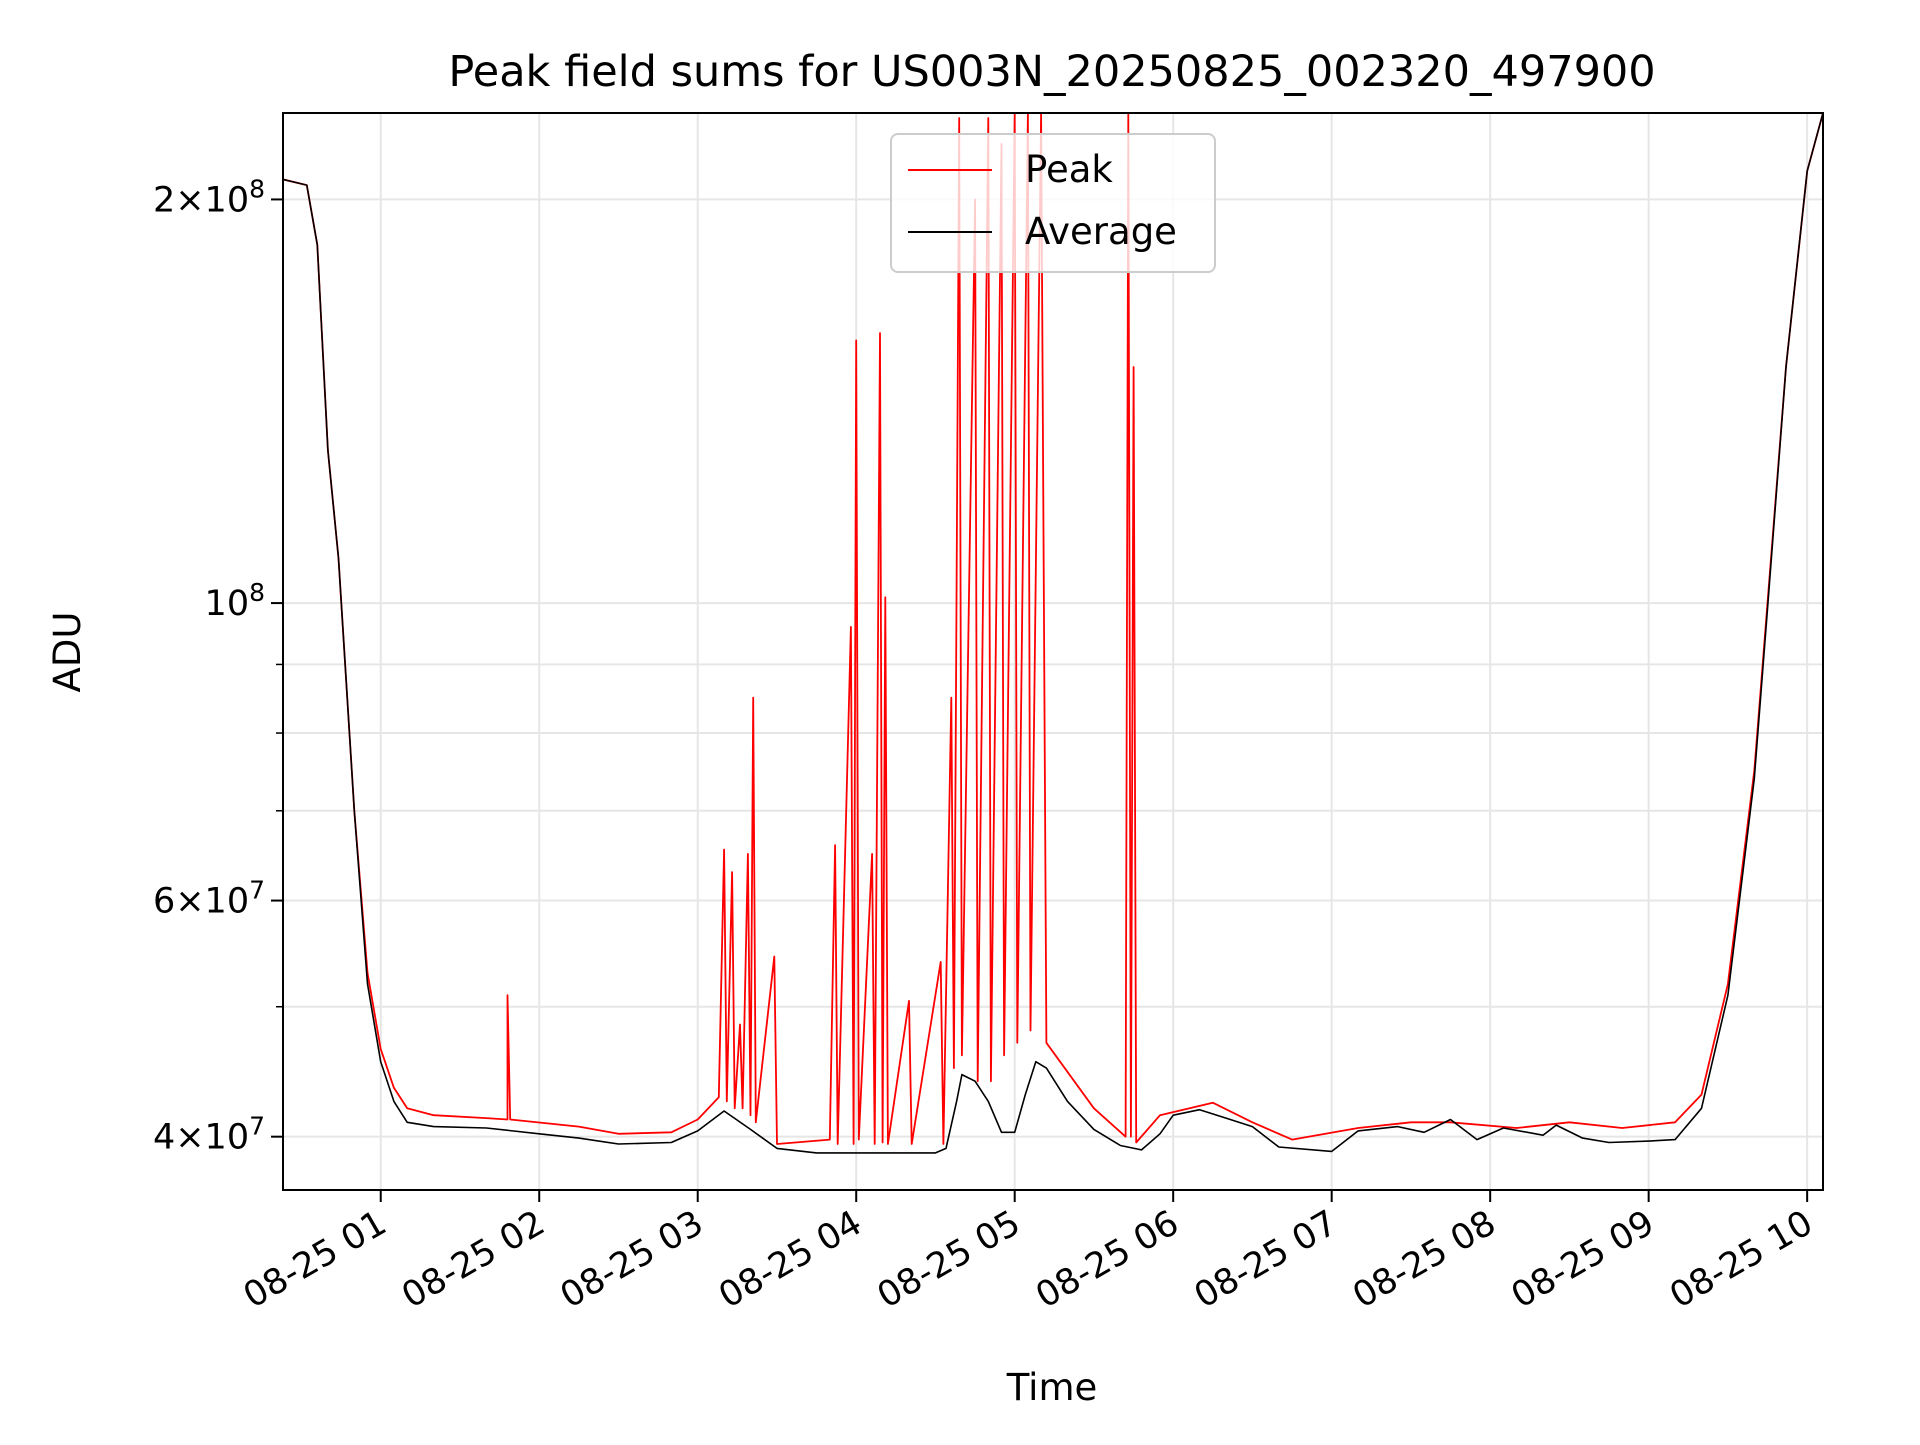 This screenshot has height=1445, width=1920. I want to click on legend-label-peak: Peak, so click(1069, 169).